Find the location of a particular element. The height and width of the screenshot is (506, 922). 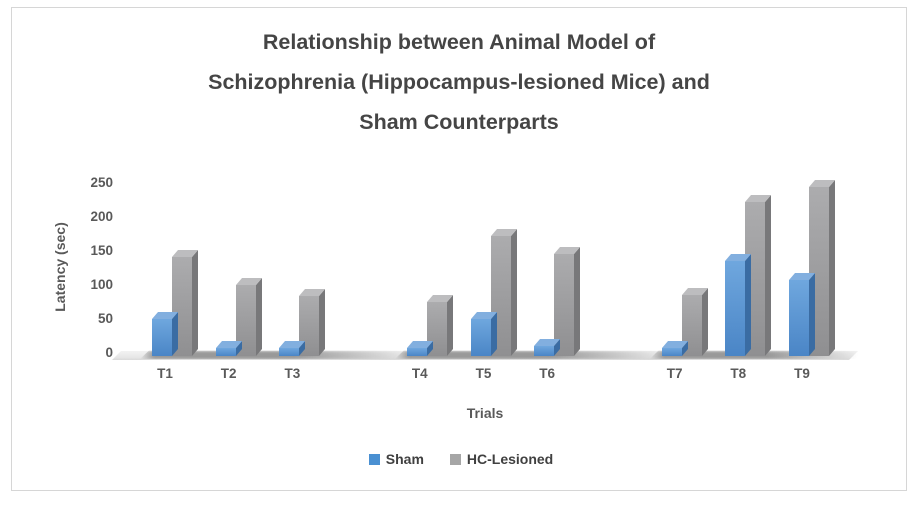

x-tick-label-T7: T7 is located at coordinates (674, 373).